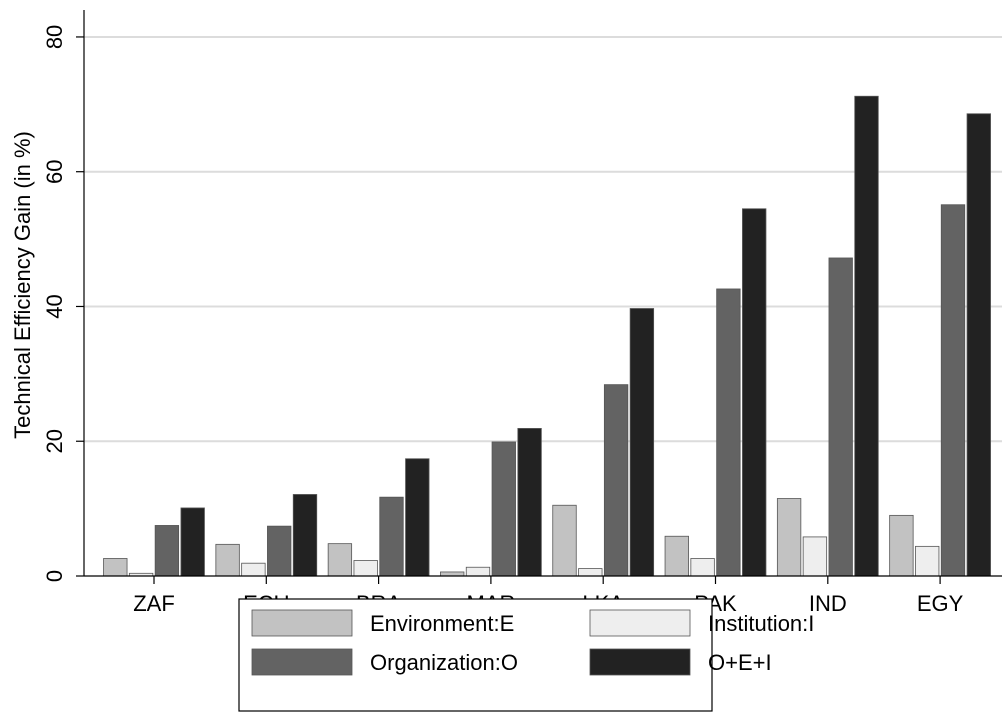 Image resolution: width=1002 pixels, height=713 pixels. I want to click on x-tick-label: IND, so click(828, 603).